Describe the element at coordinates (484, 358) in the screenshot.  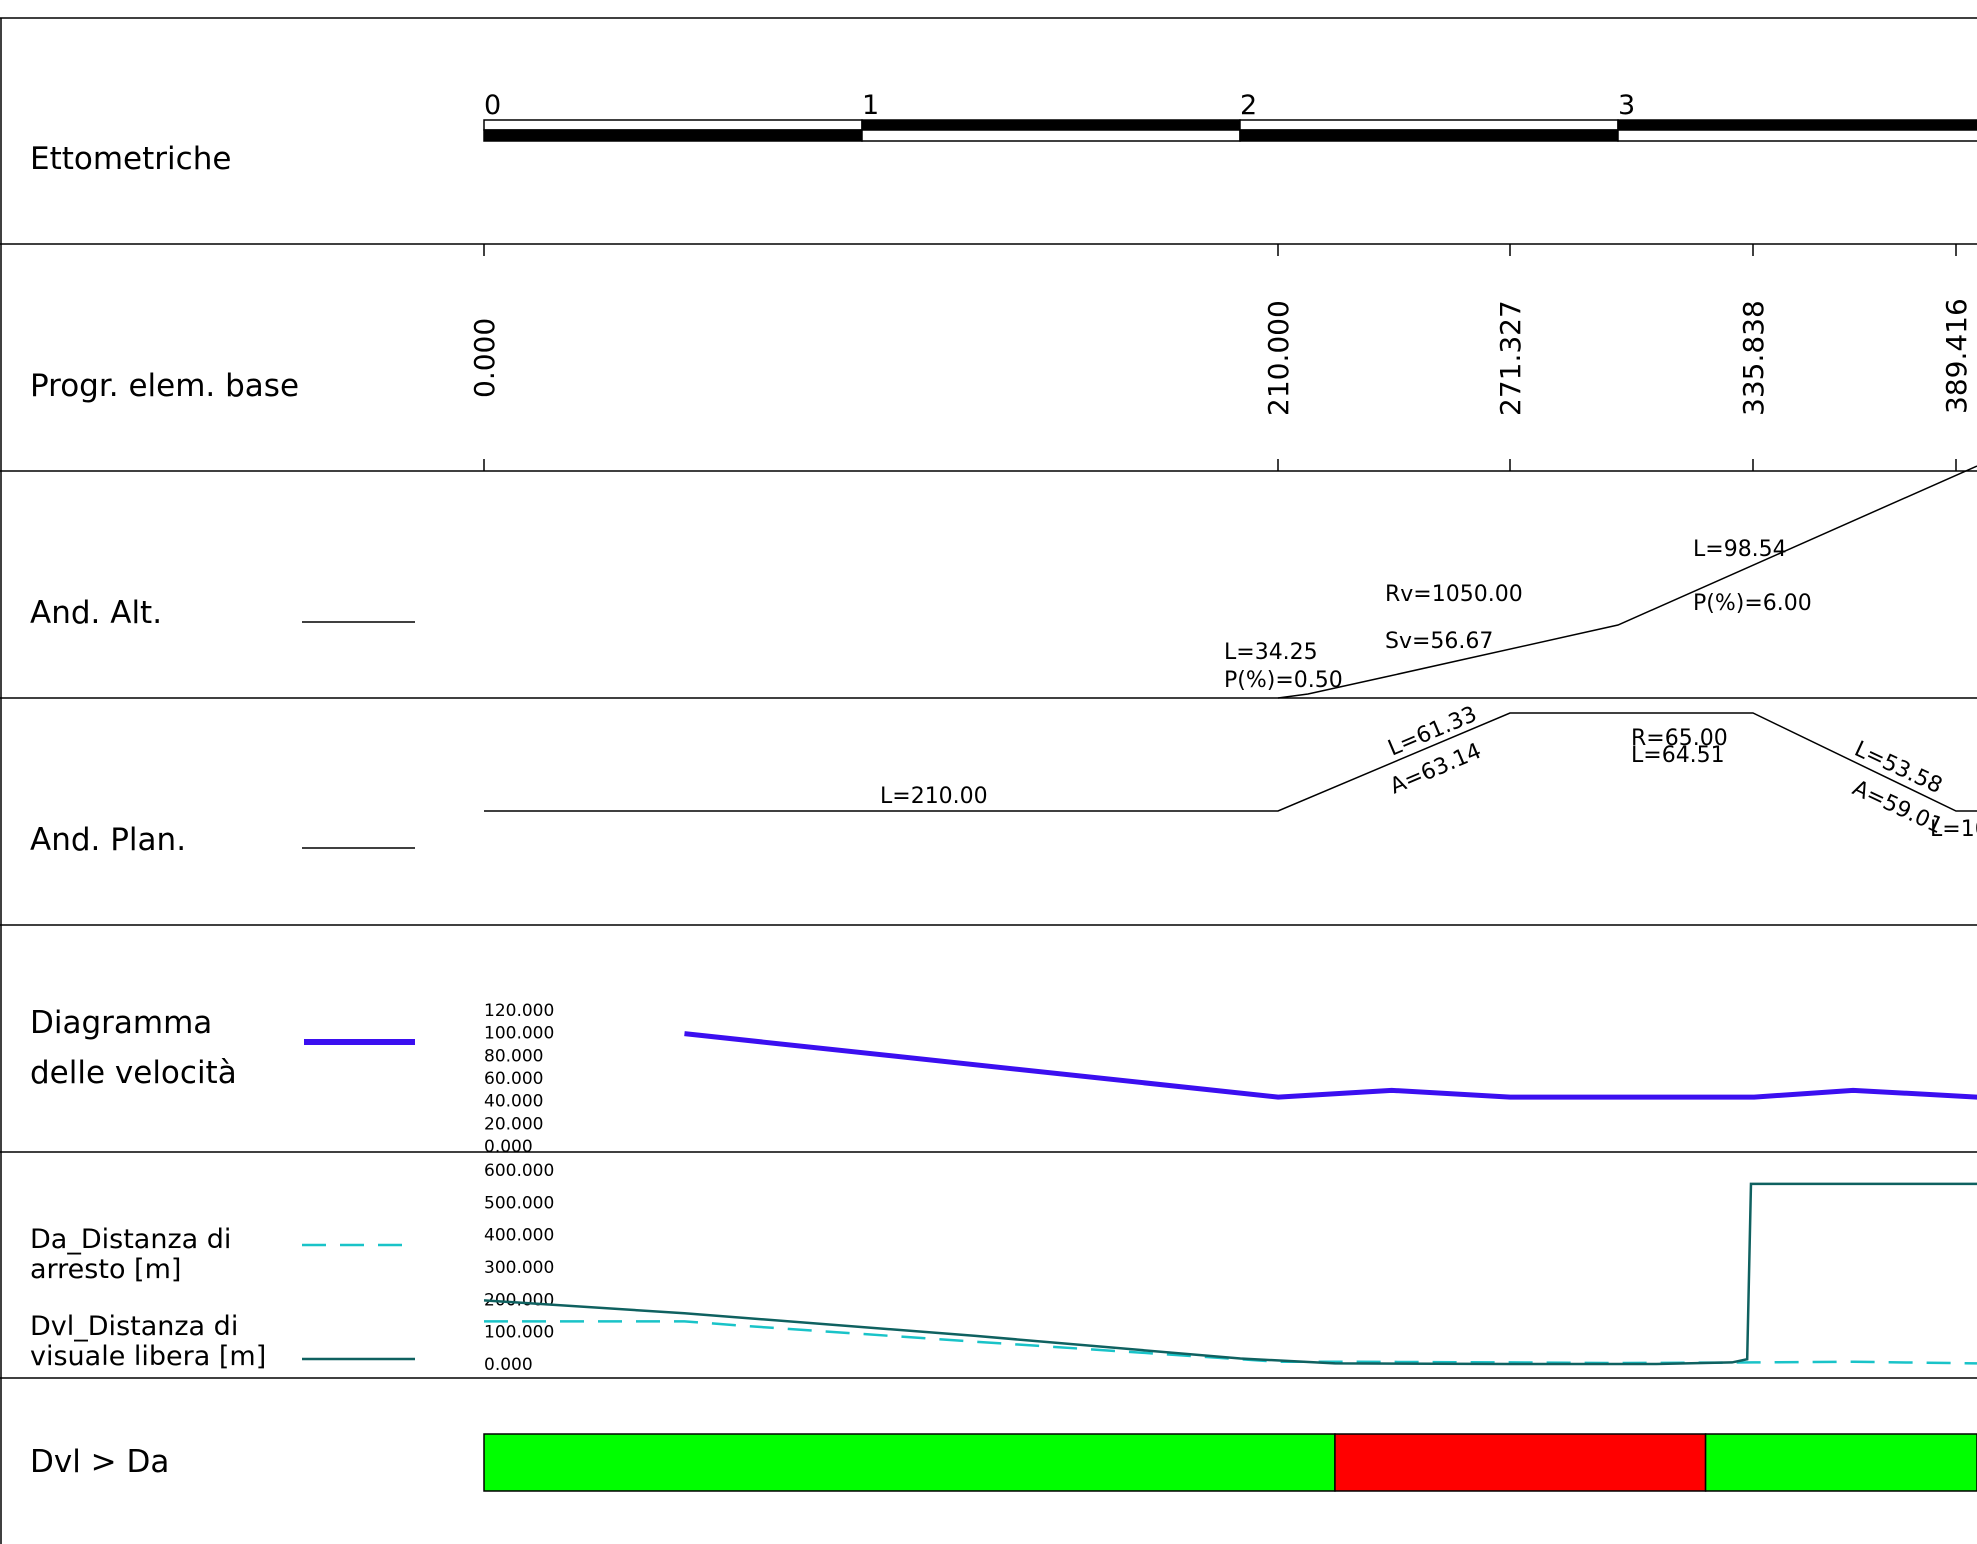
I see `progressive-label-0: 0.000` at that location.